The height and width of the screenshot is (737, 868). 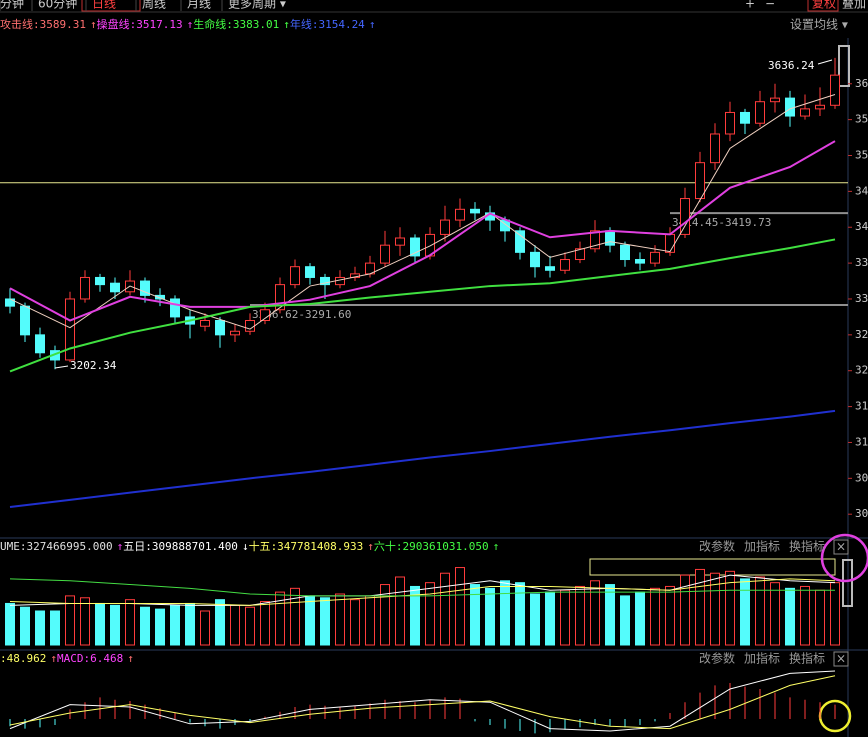 What do you see at coordinates (770, 5) in the screenshot?
I see `toolbar-button: −` at bounding box center [770, 5].